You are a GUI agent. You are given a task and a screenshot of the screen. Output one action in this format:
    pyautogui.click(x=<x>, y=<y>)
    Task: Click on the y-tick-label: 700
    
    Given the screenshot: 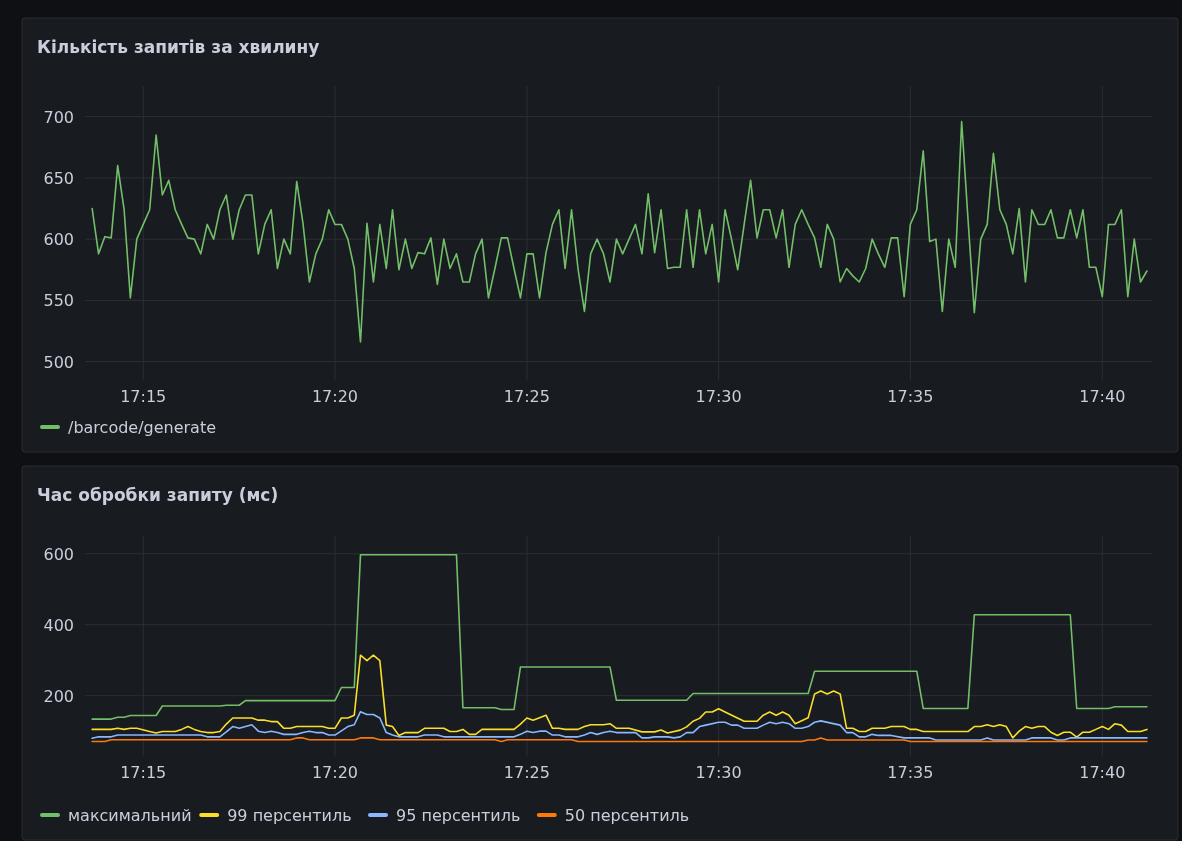 What is the action you would take?
    pyautogui.click(x=58, y=117)
    